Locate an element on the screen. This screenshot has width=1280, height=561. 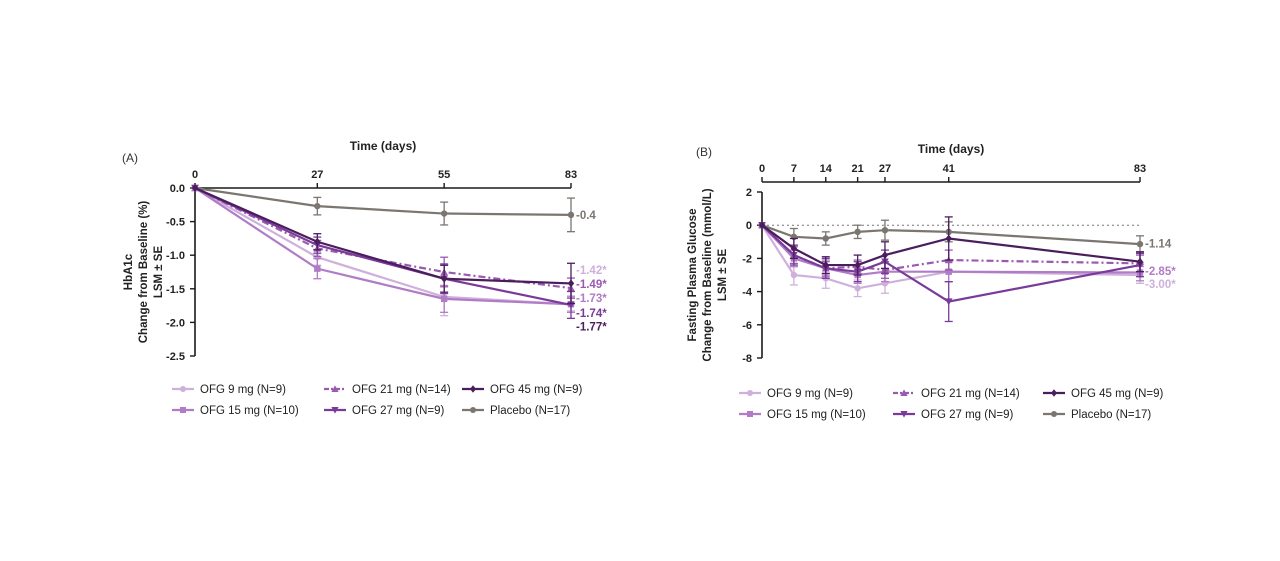
series-ofg27 is located at coordinates (383, 252).